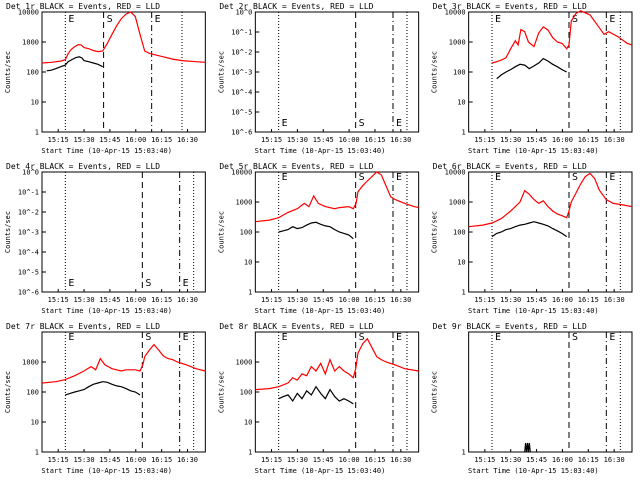  I want to click on y-tick-label: 10^-3, so click(241, 73).